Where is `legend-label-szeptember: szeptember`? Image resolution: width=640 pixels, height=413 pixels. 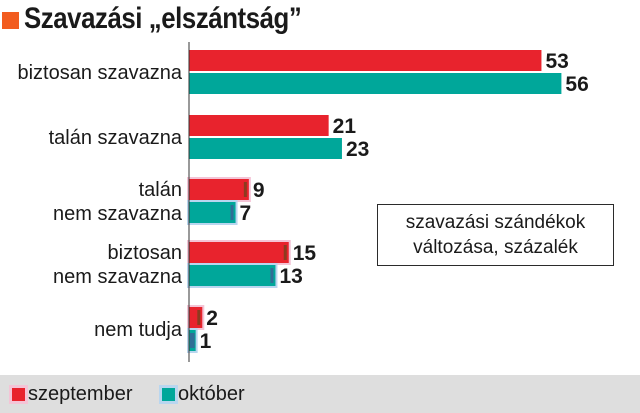
legend-label-szeptember: szeptember is located at coordinates (80, 393).